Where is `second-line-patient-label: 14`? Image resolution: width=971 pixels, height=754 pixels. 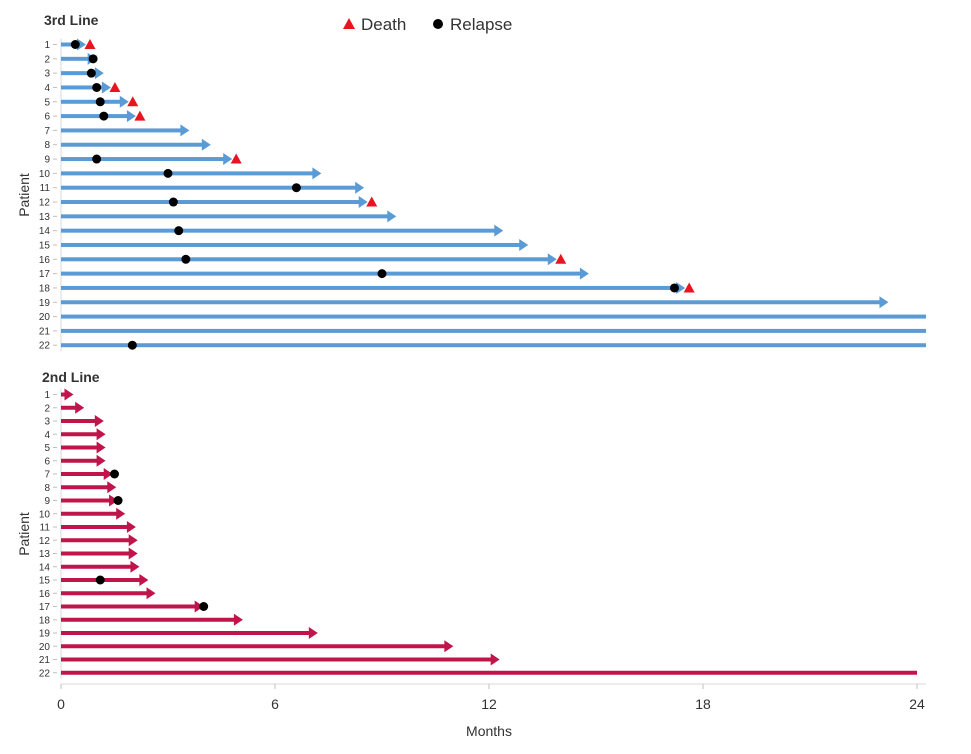
second-line-patient-label: 14 is located at coordinates (45, 567).